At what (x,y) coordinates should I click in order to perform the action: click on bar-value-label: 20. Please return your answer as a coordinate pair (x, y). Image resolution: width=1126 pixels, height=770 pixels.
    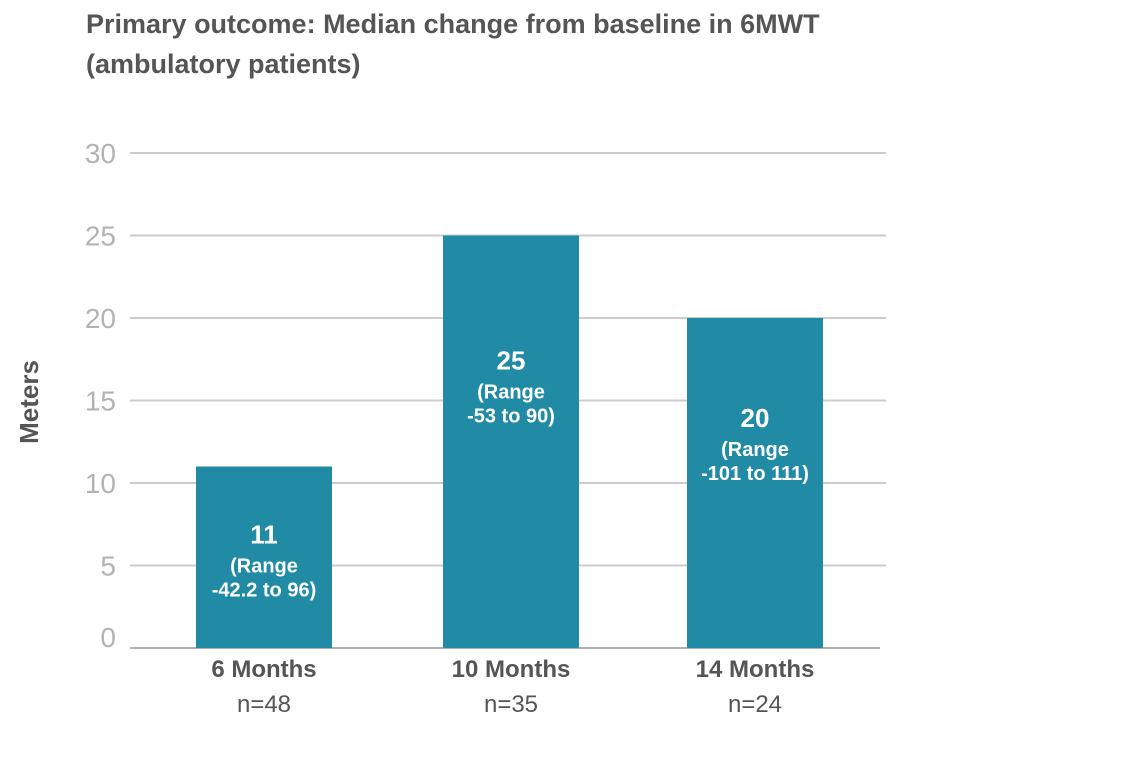
    Looking at the image, I should click on (755, 418).